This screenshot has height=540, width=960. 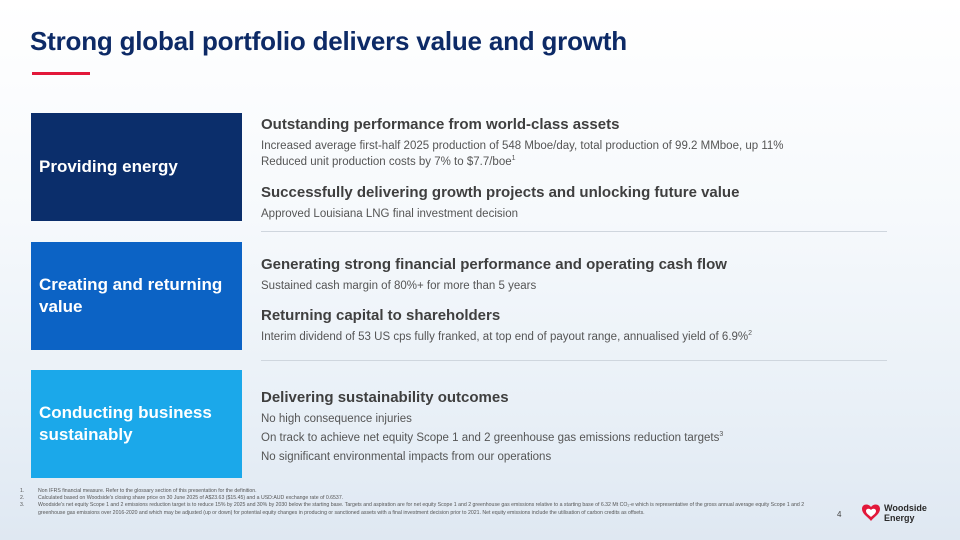 I want to click on company-logo: Woodside Energy, so click(x=900, y=515).